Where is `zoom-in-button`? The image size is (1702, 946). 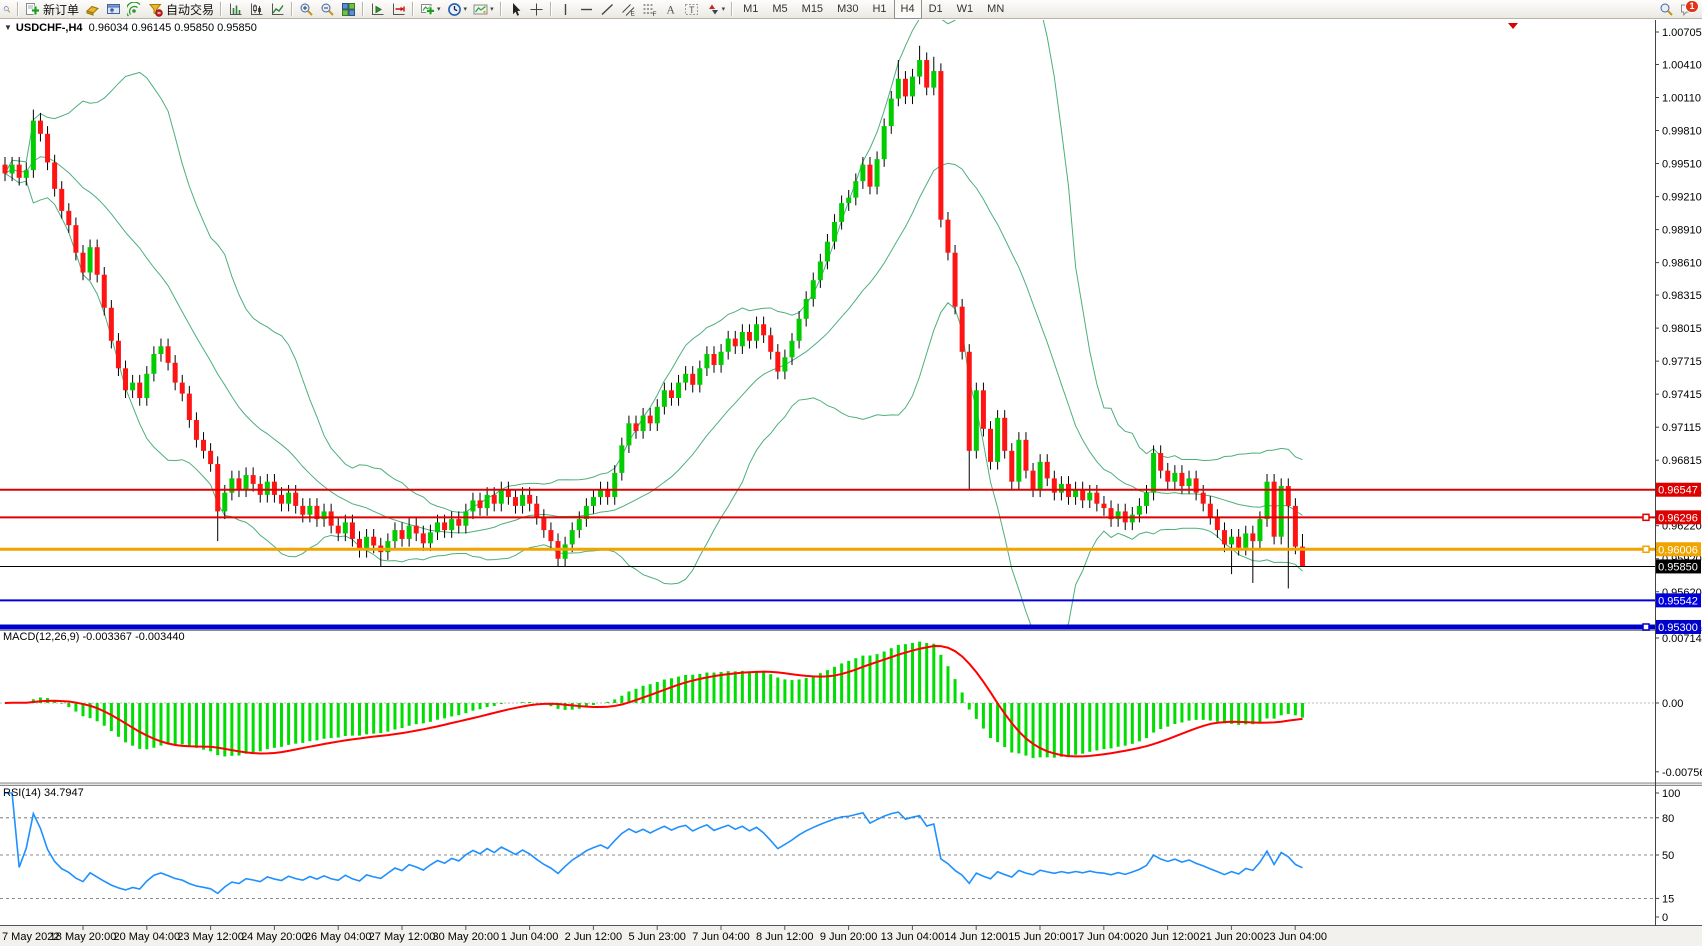 zoom-in-button is located at coordinates (306, 9).